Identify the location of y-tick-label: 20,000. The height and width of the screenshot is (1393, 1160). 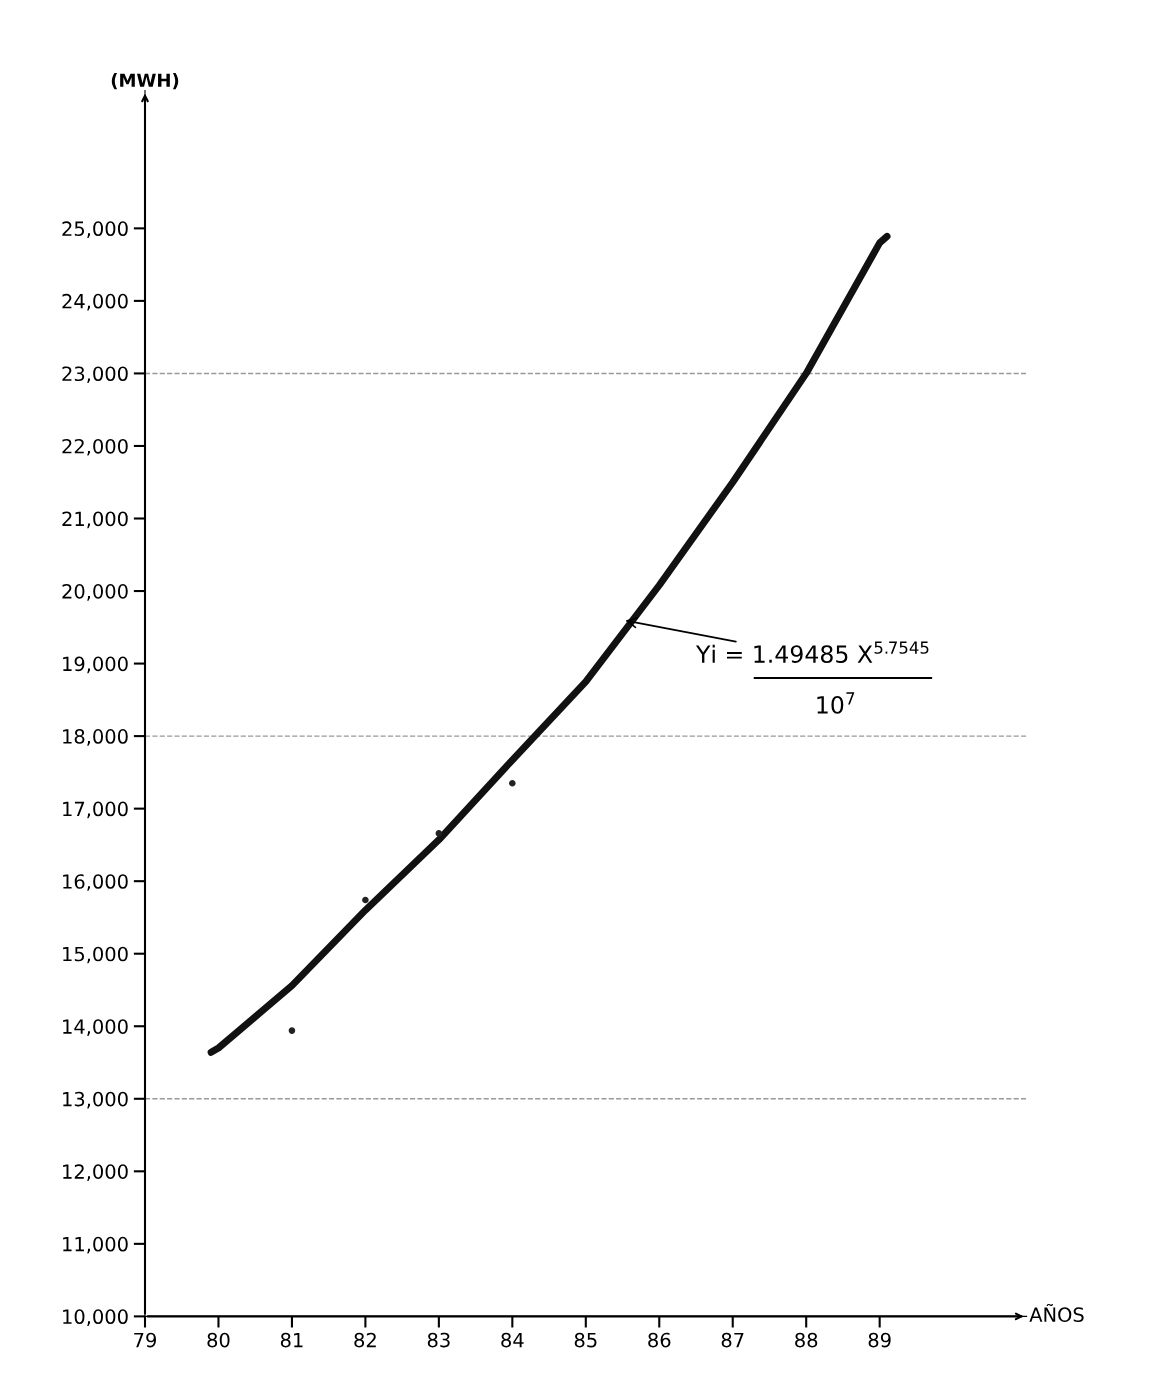
(95, 592).